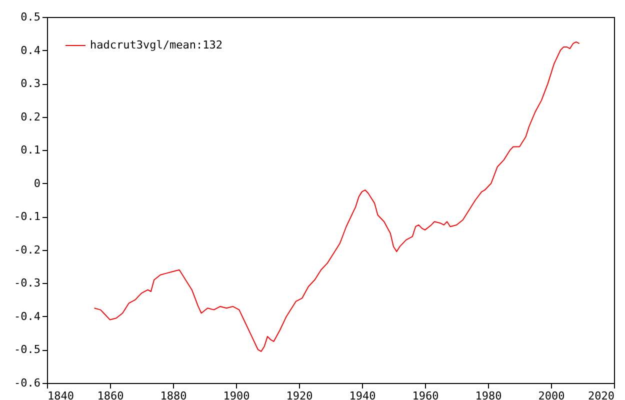  What do you see at coordinates (425, 395) in the screenshot?
I see `x-tick-label: 1960` at bounding box center [425, 395].